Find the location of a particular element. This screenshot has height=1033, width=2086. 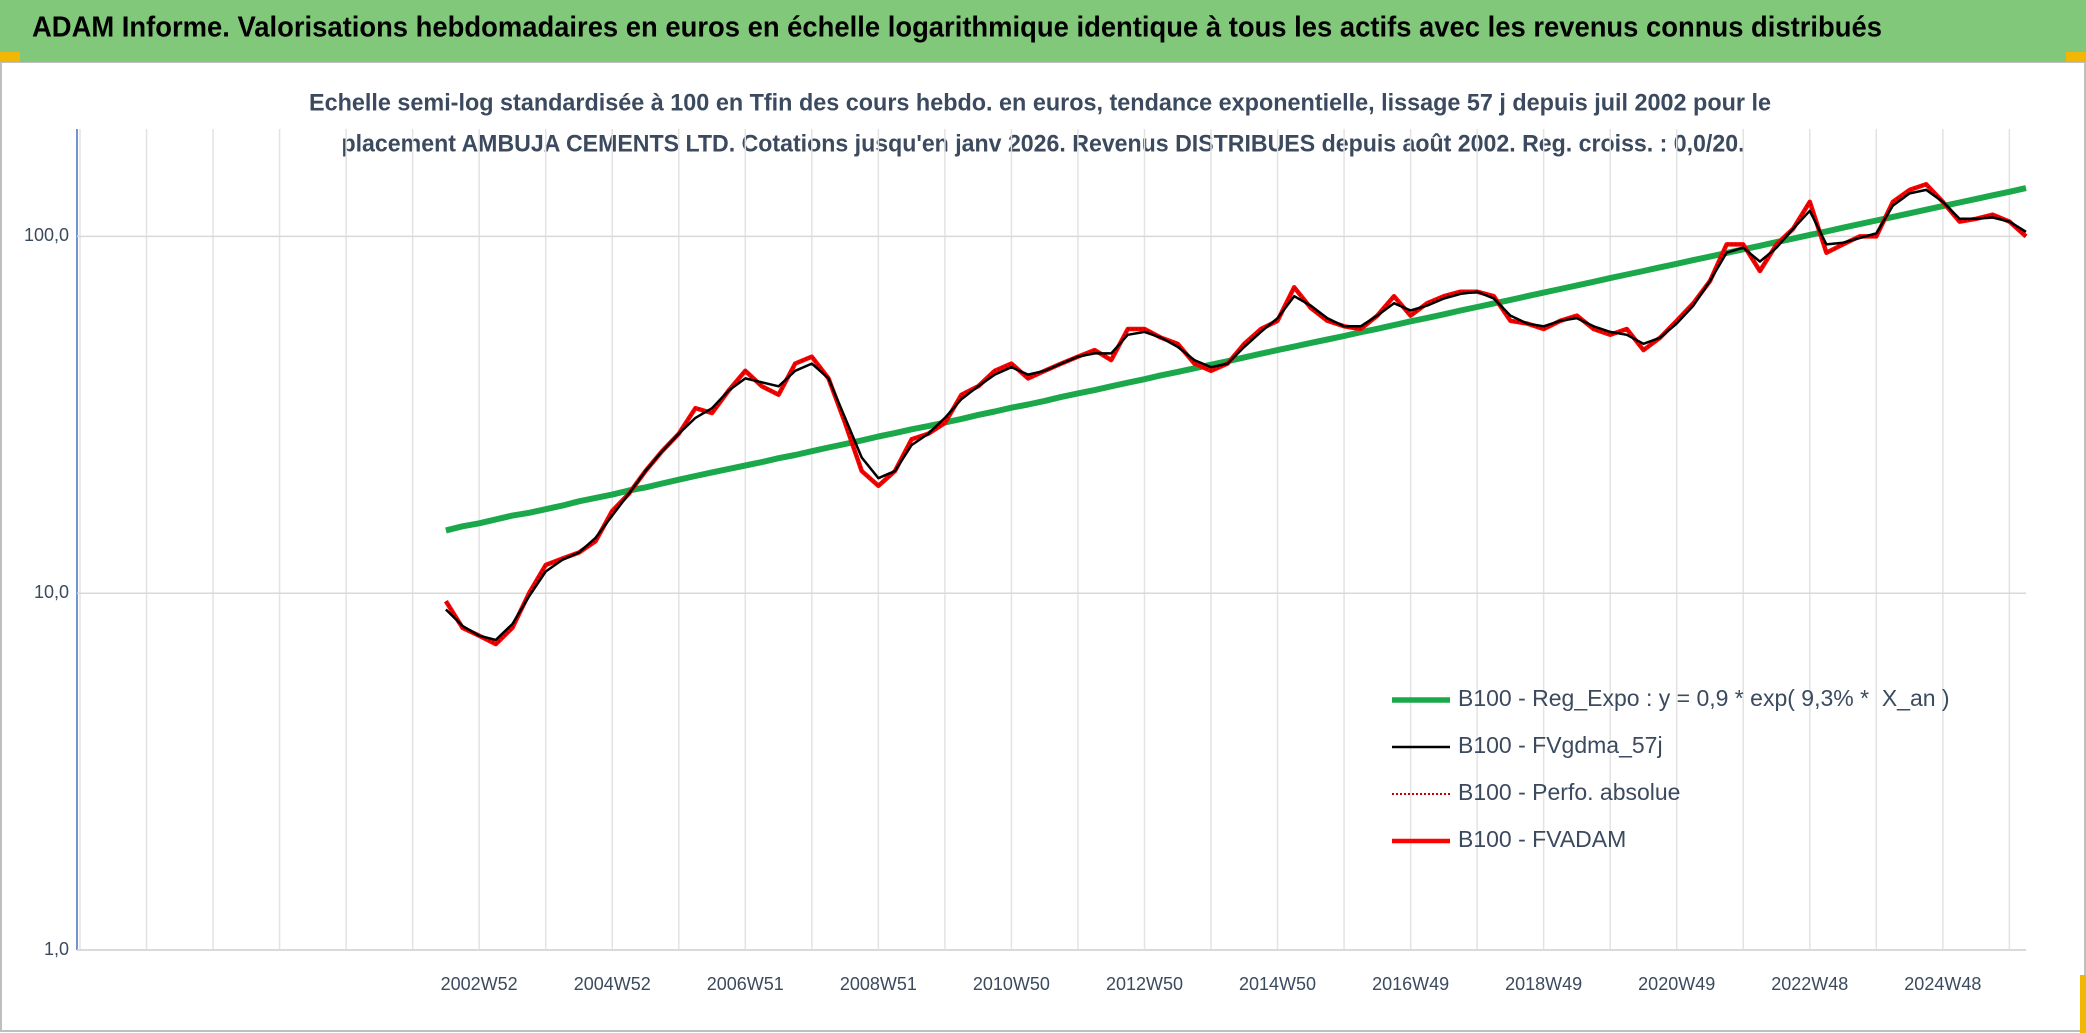

y-tick-label: 10,0 is located at coordinates (51, 592).